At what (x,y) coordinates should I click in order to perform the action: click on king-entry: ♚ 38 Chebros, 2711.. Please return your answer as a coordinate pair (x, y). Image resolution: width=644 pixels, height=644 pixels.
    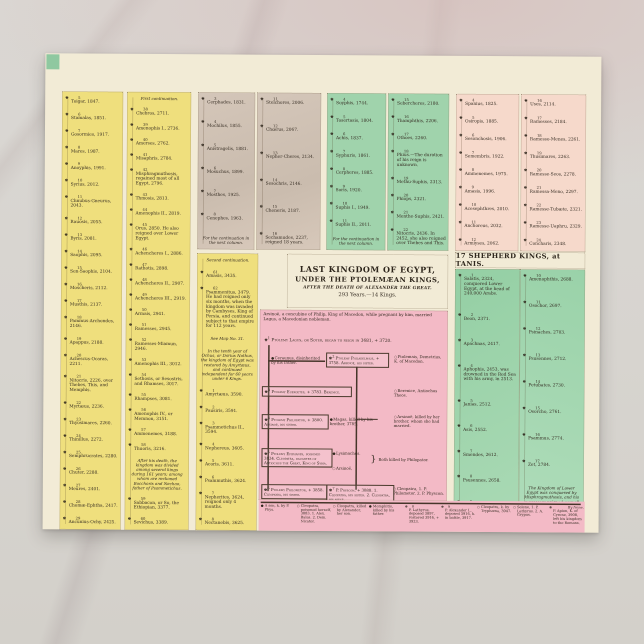
    Looking at the image, I should click on (150, 111).